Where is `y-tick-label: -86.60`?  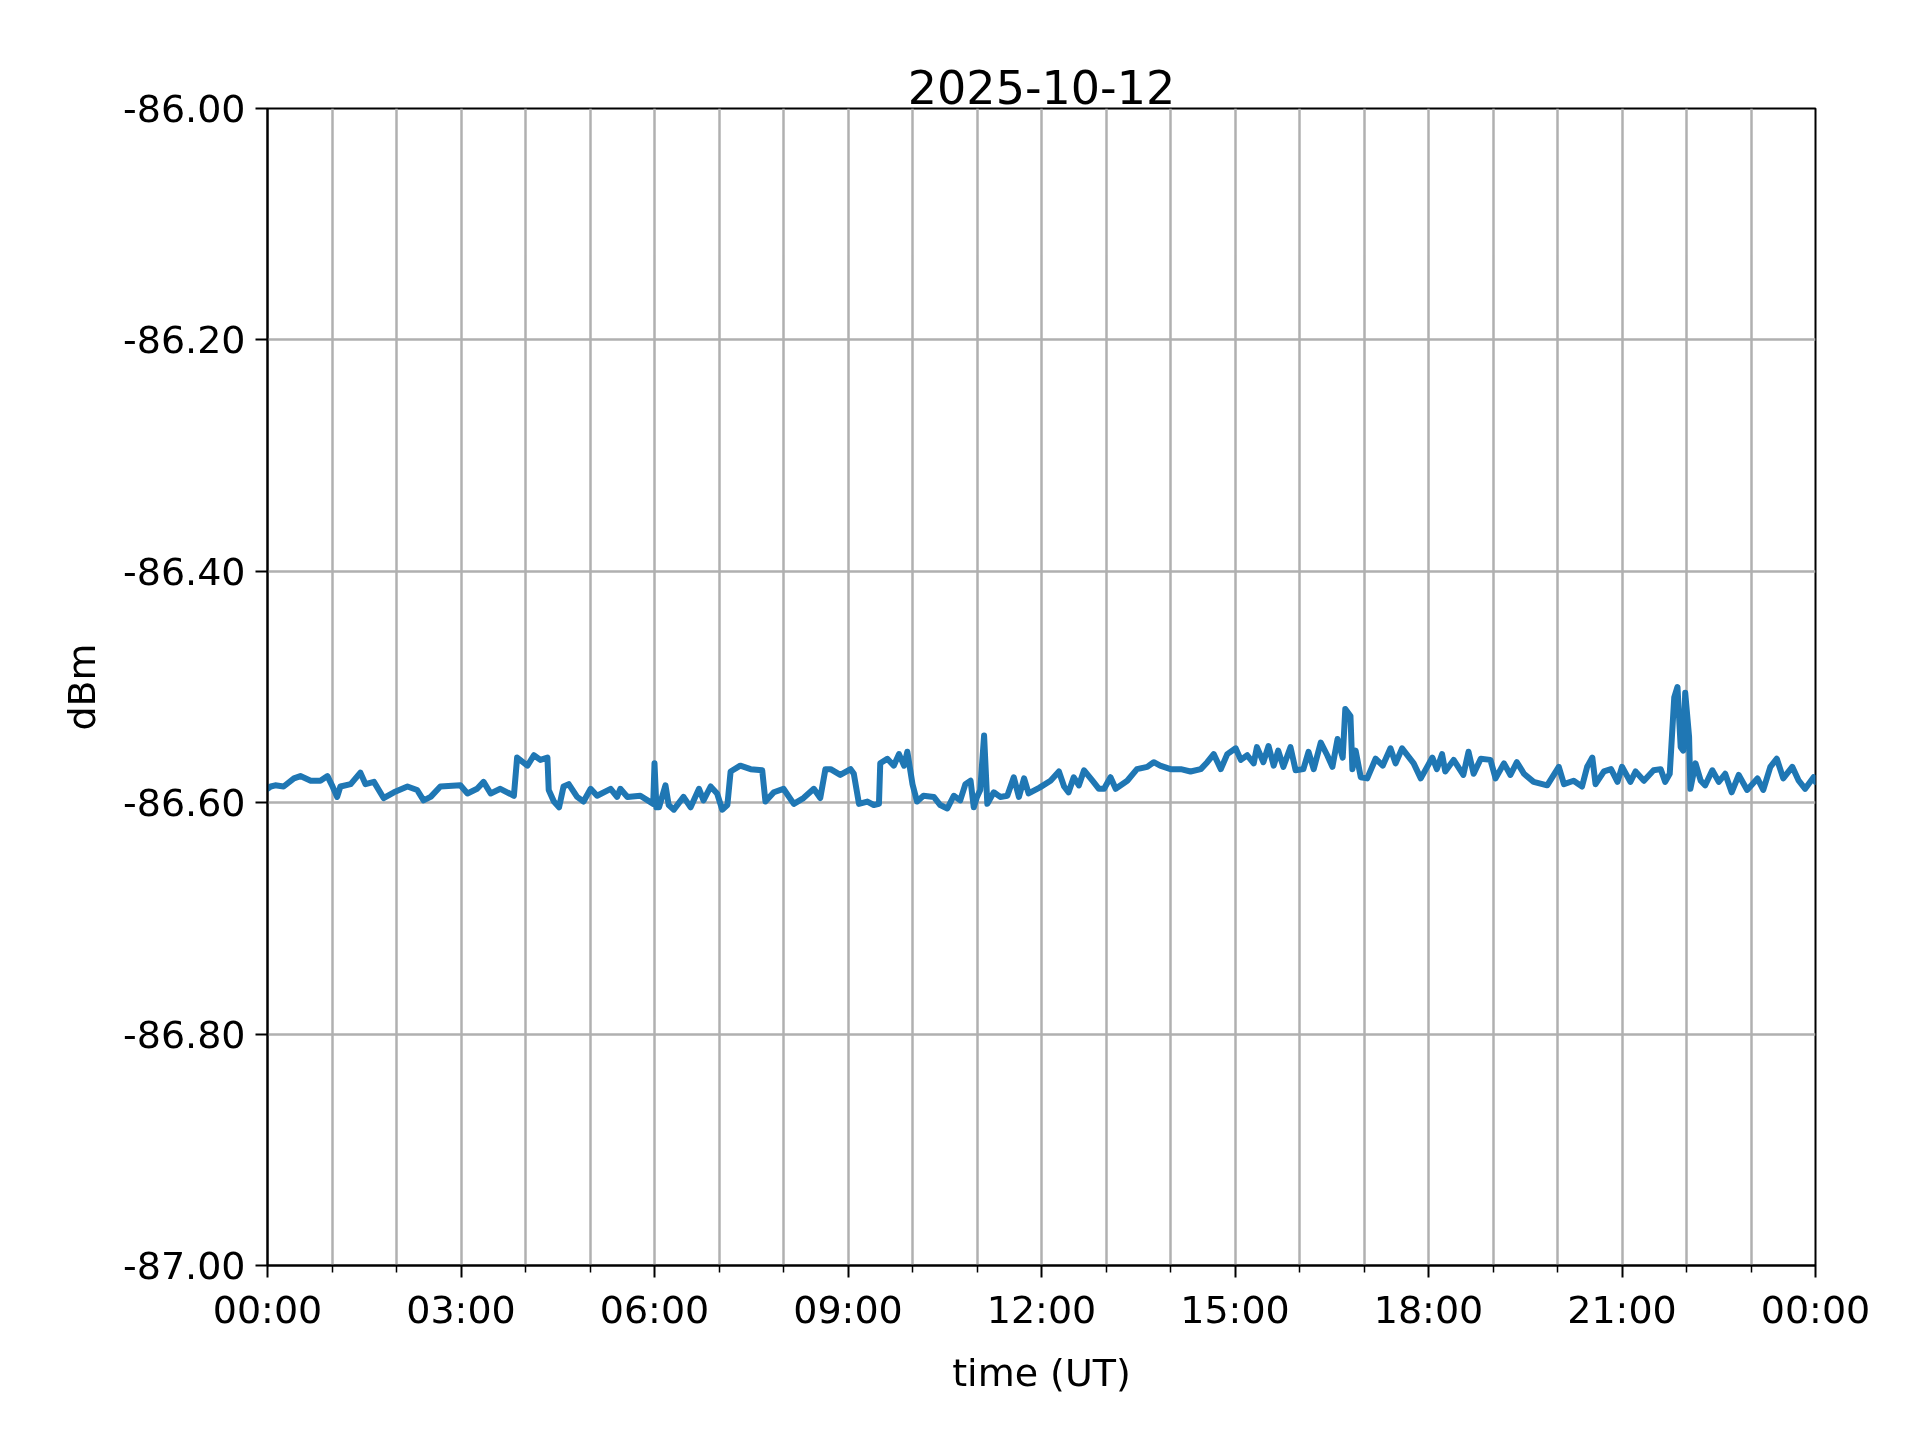 y-tick-label: -86.60 is located at coordinates (184, 803).